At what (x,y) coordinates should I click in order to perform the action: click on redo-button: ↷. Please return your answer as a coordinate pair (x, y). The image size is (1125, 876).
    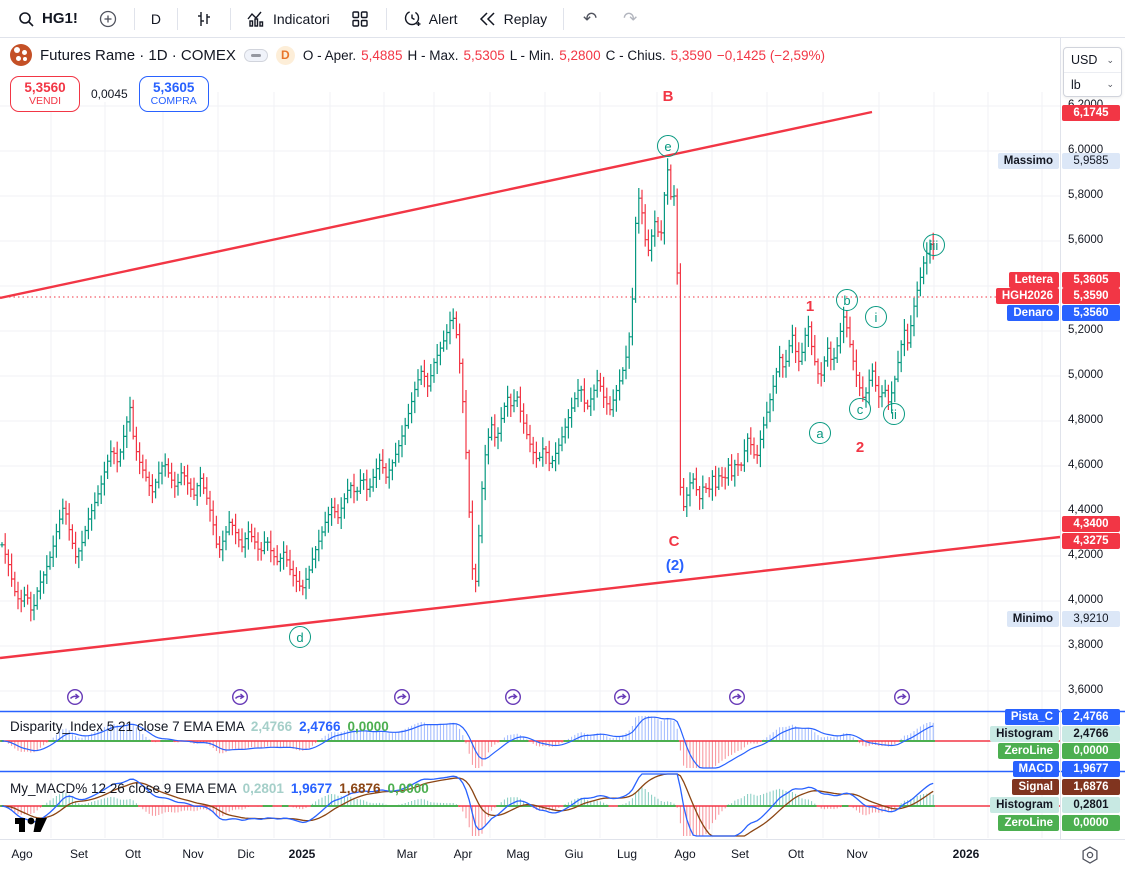
    Looking at the image, I should click on (630, 19).